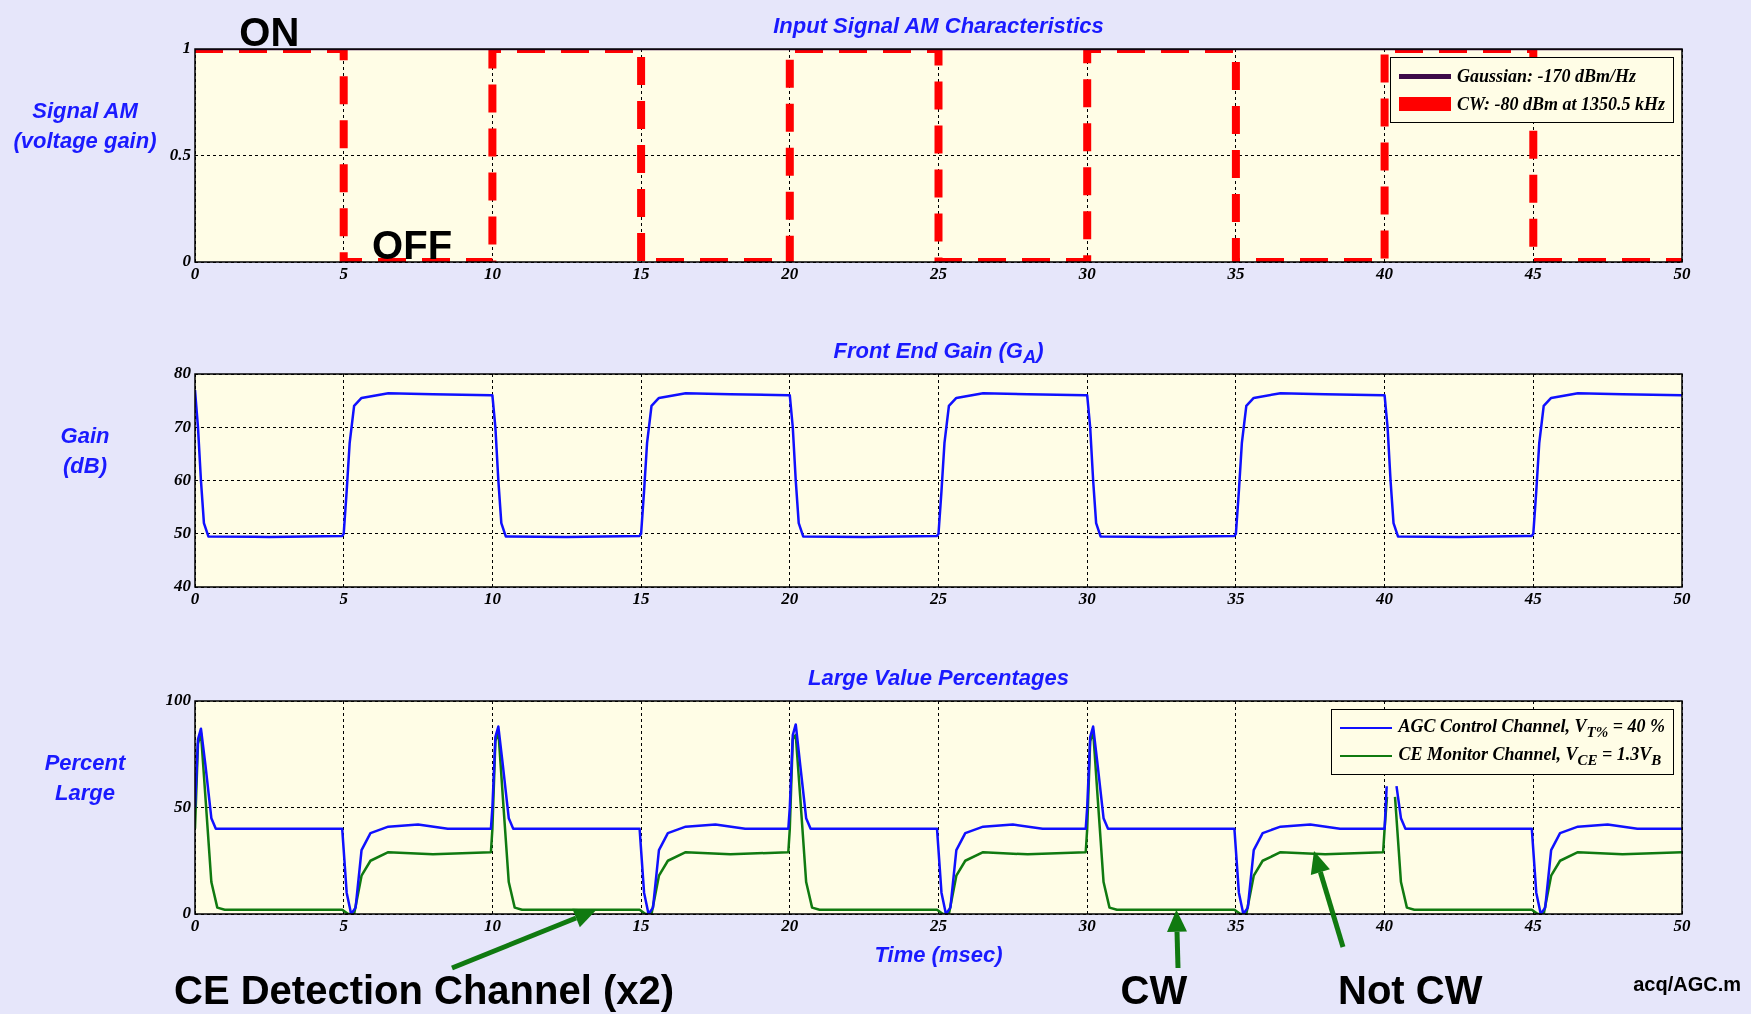  I want to click on y-axis-title: Signal AM (voltage gain), so click(85, 125).